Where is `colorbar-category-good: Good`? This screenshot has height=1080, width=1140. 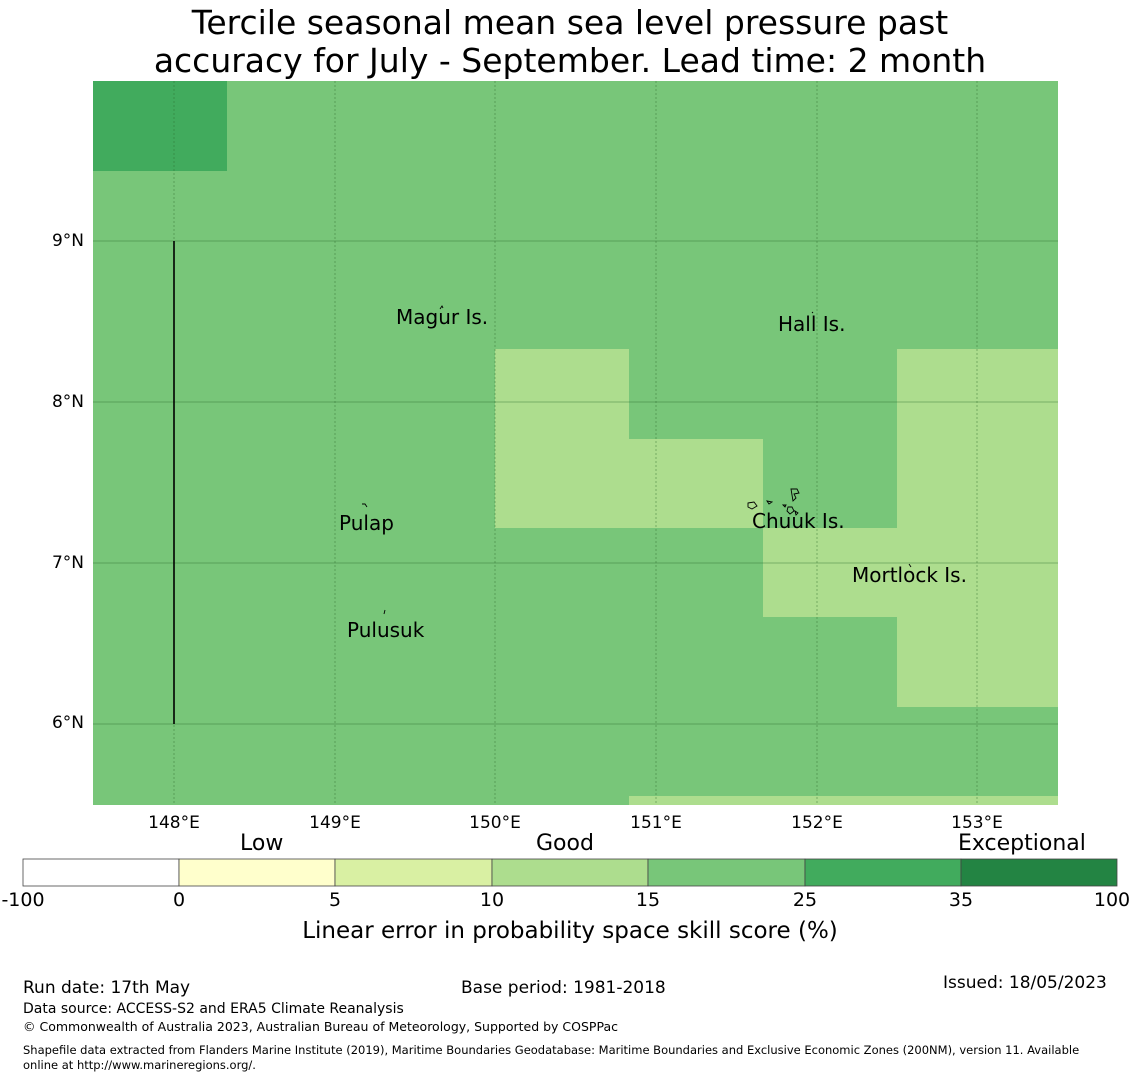
colorbar-category-good: Good is located at coordinates (565, 843).